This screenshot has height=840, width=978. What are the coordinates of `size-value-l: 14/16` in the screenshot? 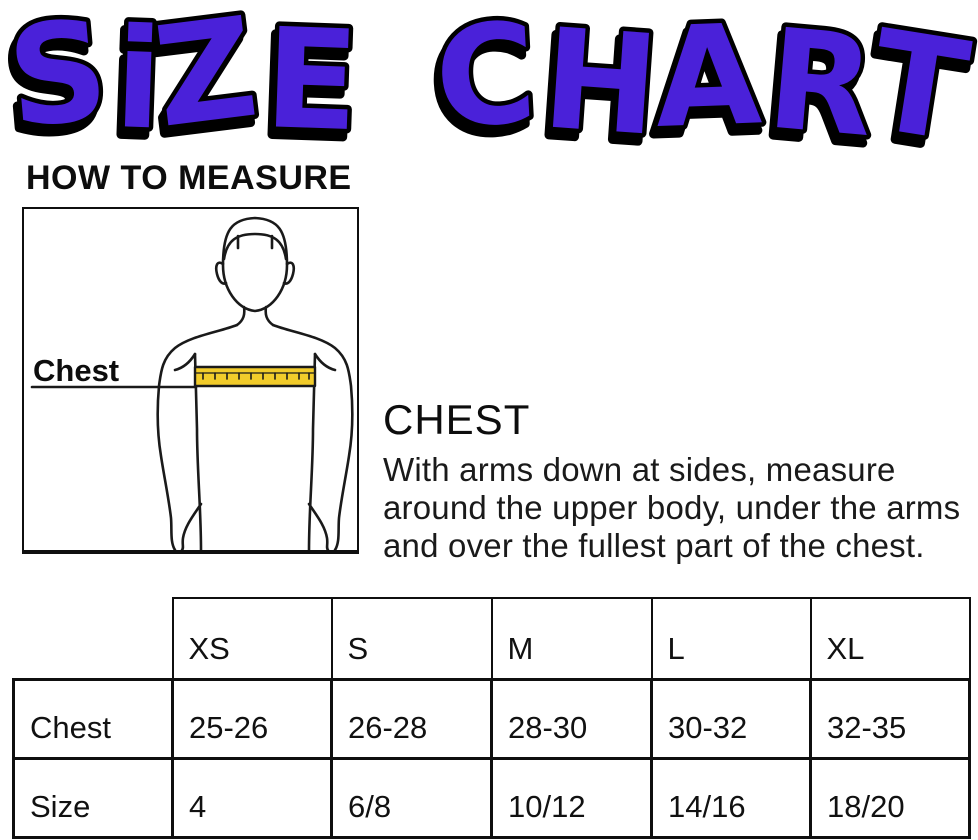 It's located at (731, 797).